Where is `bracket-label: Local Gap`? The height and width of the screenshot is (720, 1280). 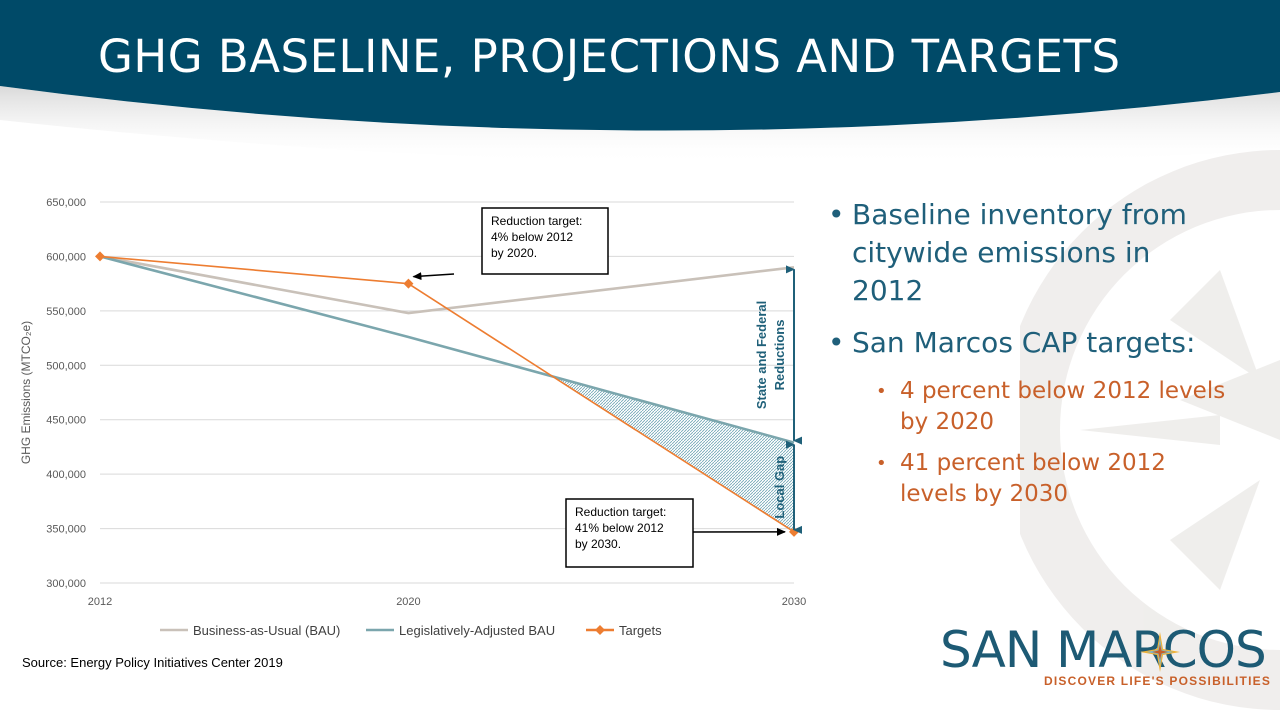 bracket-label: Local Gap is located at coordinates (779, 487).